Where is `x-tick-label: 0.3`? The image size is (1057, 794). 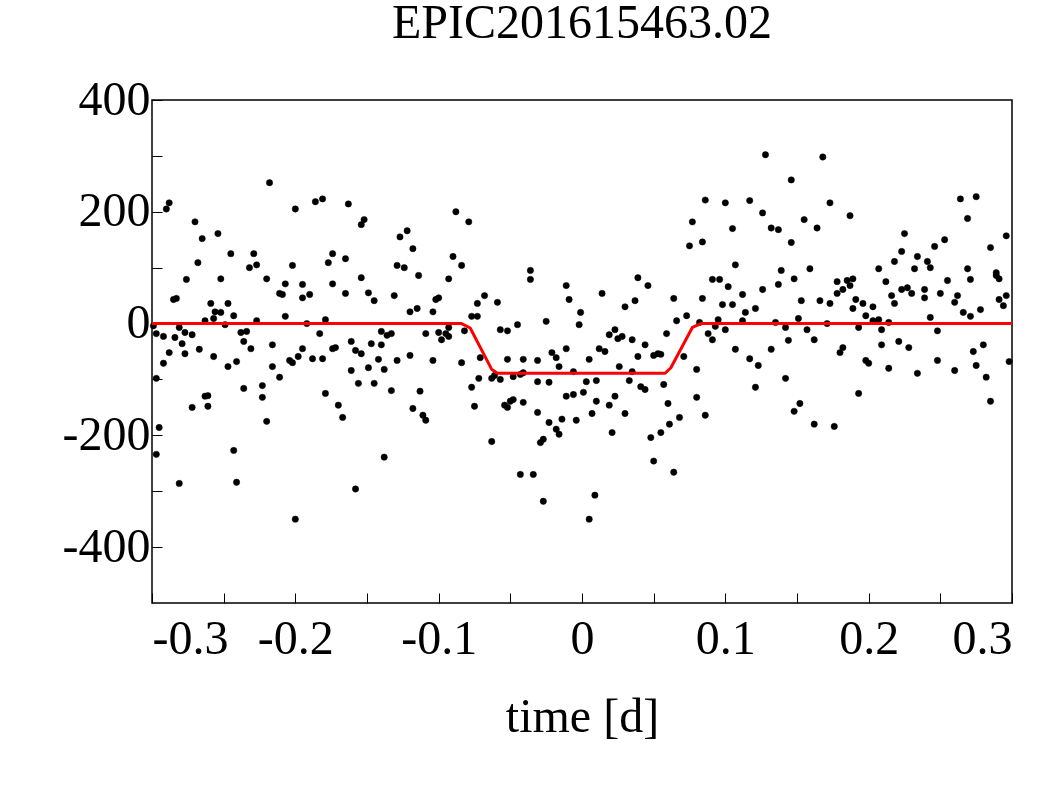
x-tick-label: 0.3 is located at coordinates (982, 637).